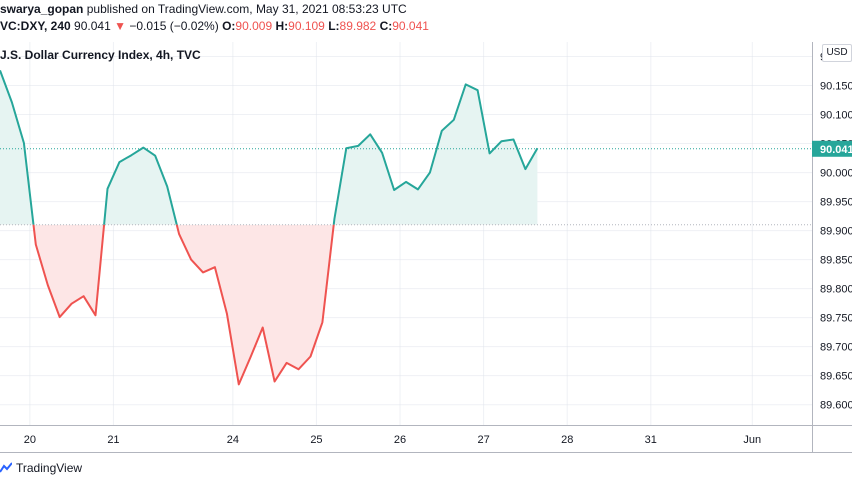  I want to click on last-price: 90.041, so click(92, 26).